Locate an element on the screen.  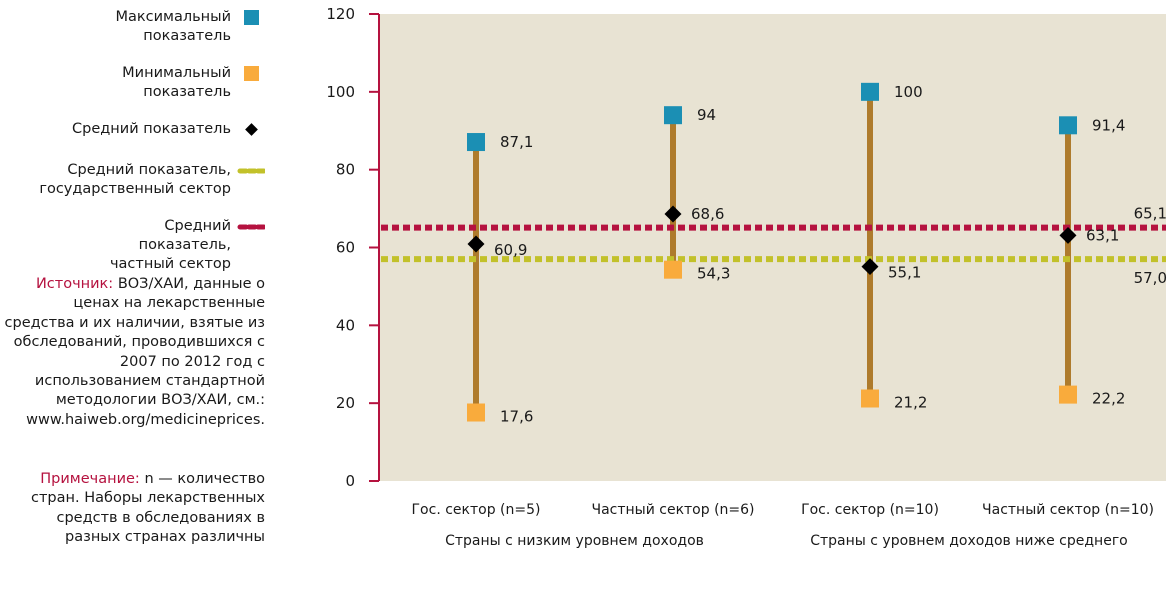
source-label: Источник: is located at coordinates (74, 284).